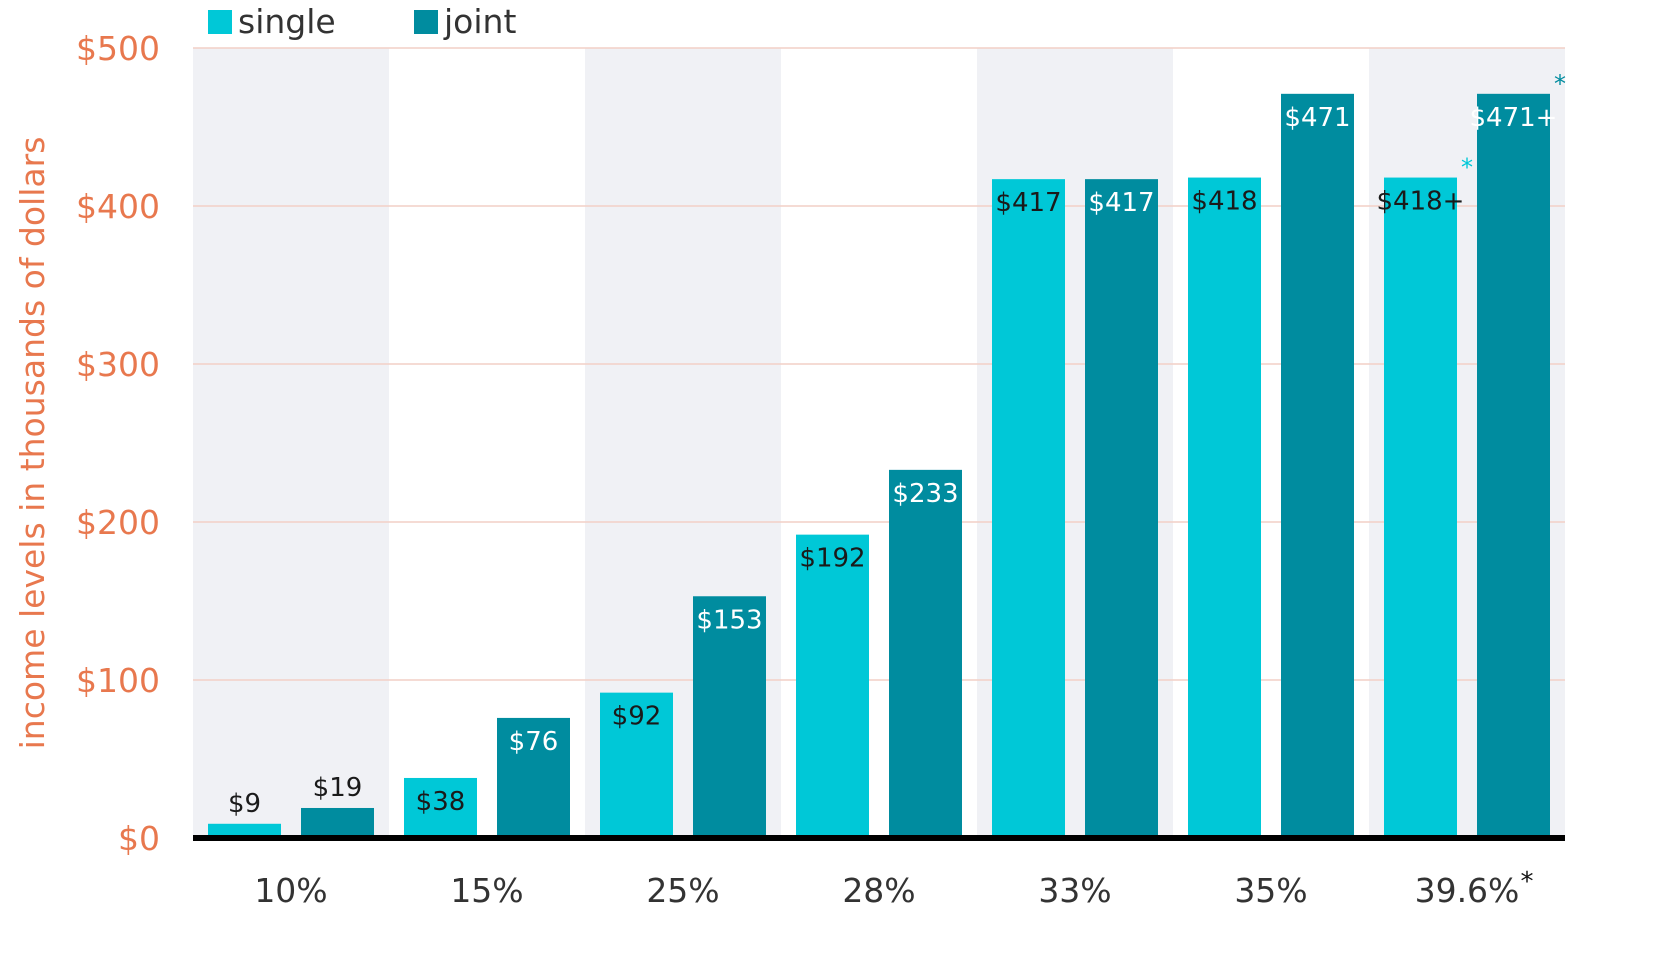 This screenshot has height=961, width=1659. What do you see at coordinates (479, 21) in the screenshot?
I see `legend-label-joint: joint` at bounding box center [479, 21].